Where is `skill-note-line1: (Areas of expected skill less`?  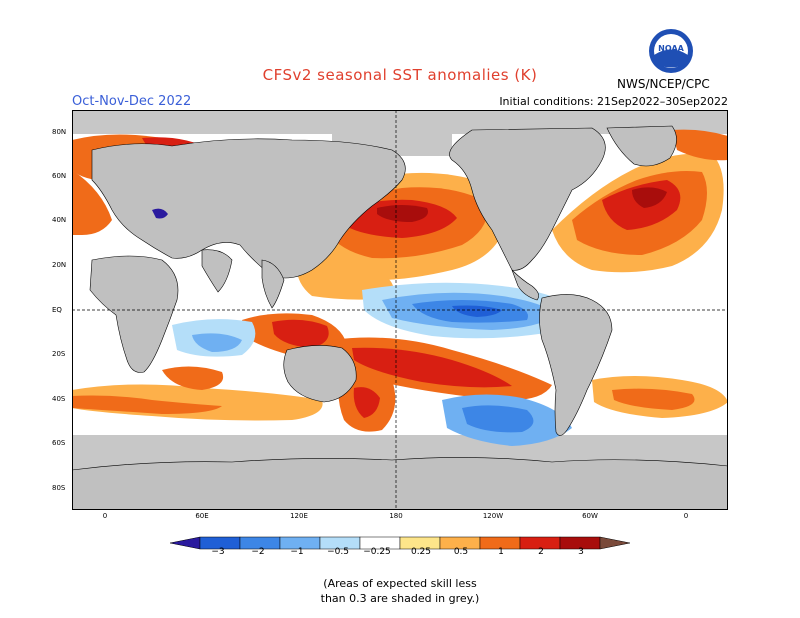
skill-note-line1: (Areas of expected skill less is located at coordinates (400, 583).